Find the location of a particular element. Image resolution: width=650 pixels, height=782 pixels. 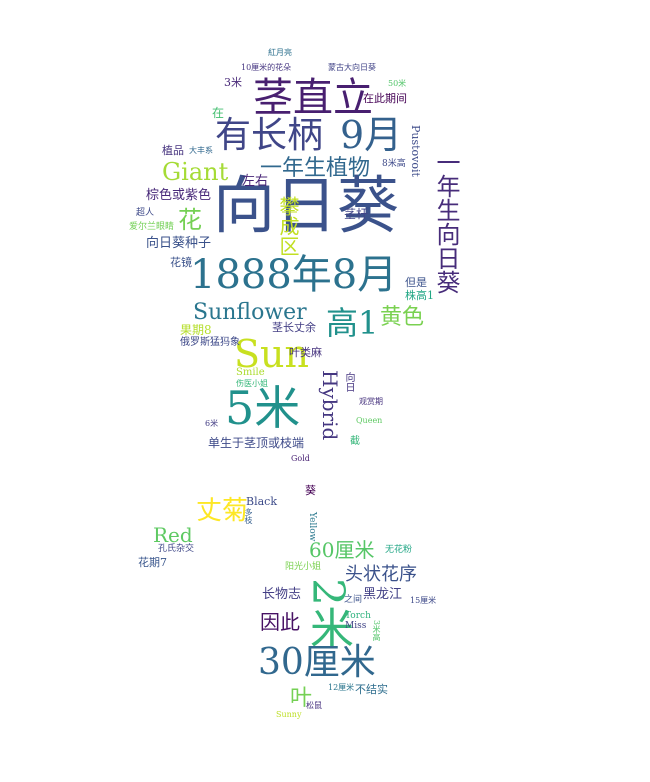

word-changwuzhi: 长物志 is located at coordinates (282, 594).